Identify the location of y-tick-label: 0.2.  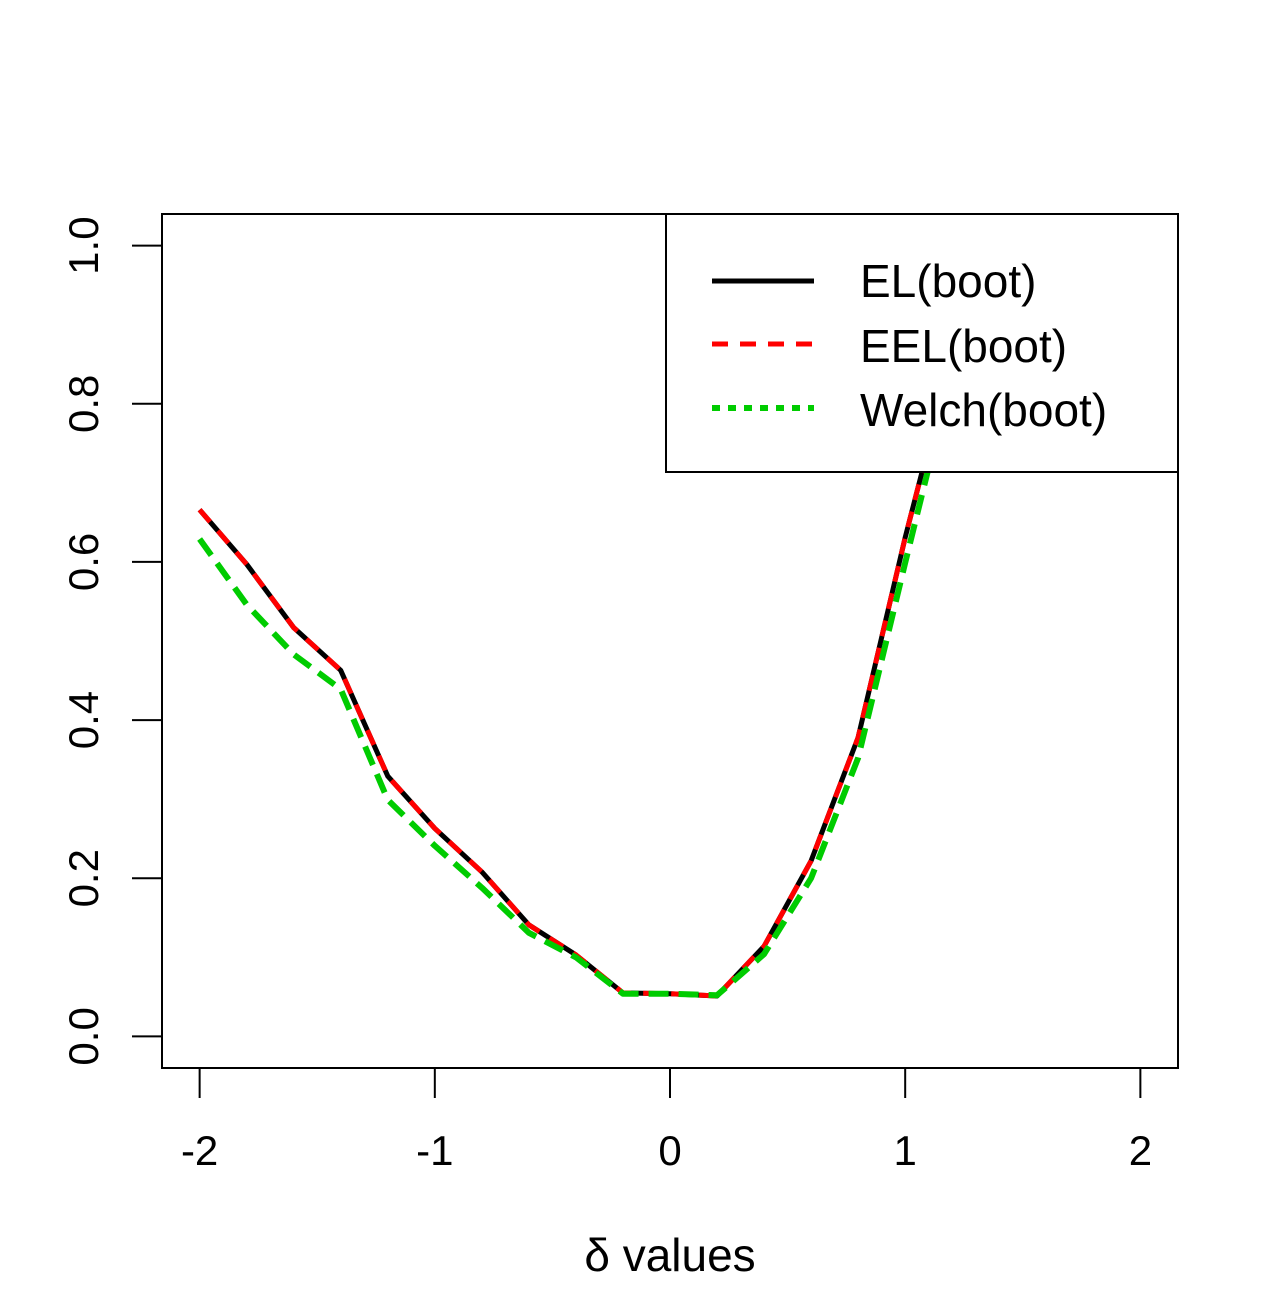
(83, 878).